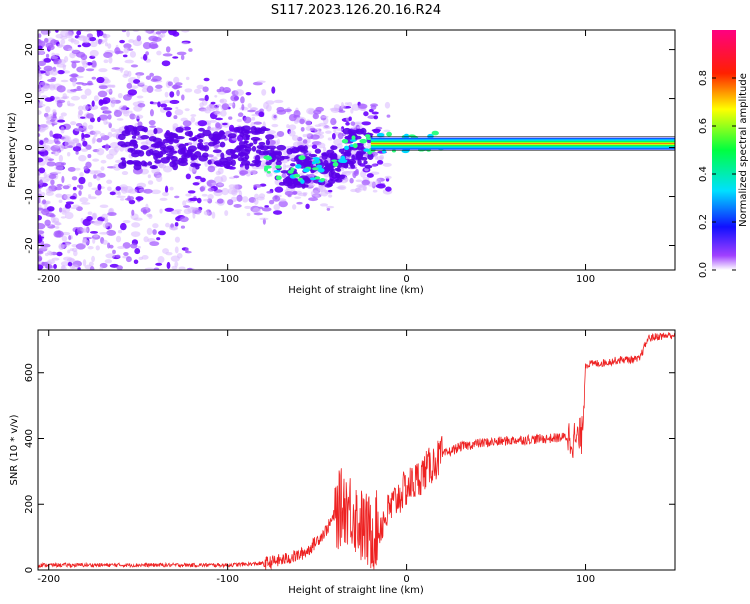 The image size is (750, 604). Describe the element at coordinates (29, 49) in the screenshot. I see `spectrogram-ytick-label: 20` at that location.